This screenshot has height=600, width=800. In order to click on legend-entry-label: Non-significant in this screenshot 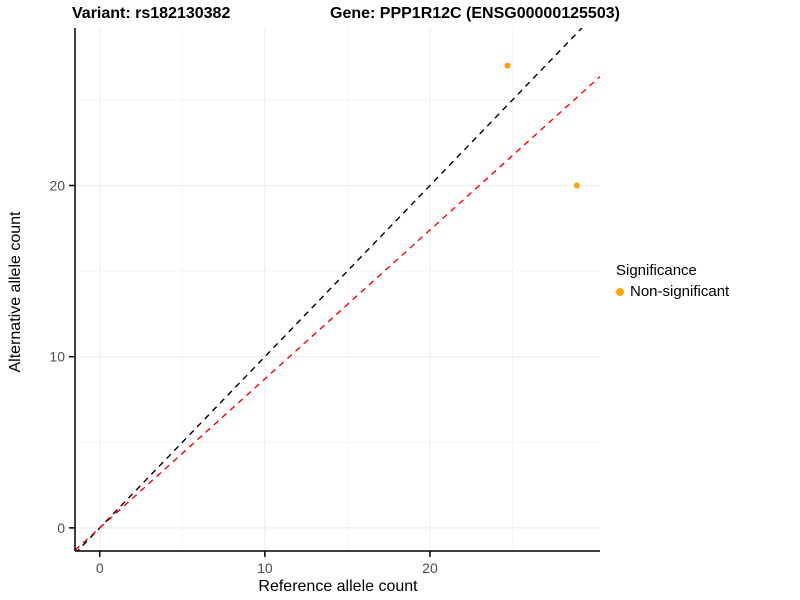, I will do `click(680, 291)`.